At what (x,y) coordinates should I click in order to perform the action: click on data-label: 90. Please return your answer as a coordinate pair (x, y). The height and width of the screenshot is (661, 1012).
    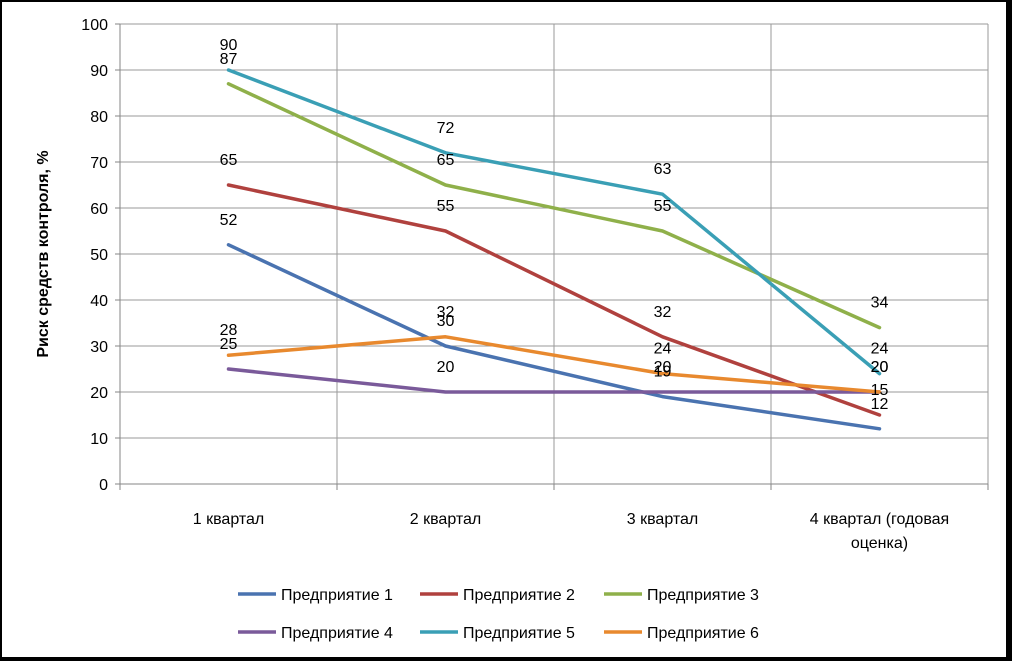
    Looking at the image, I should click on (229, 45).